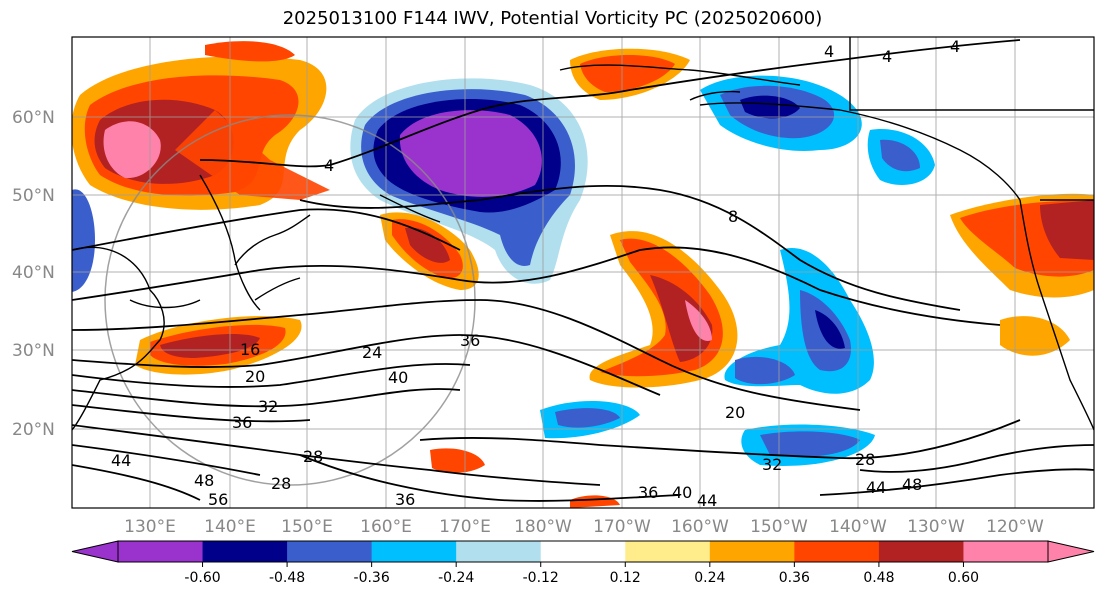 This screenshot has width=1105, height=601. Describe the element at coordinates (709, 578) in the screenshot. I see `colorbar-tick-label: 0.24` at that location.